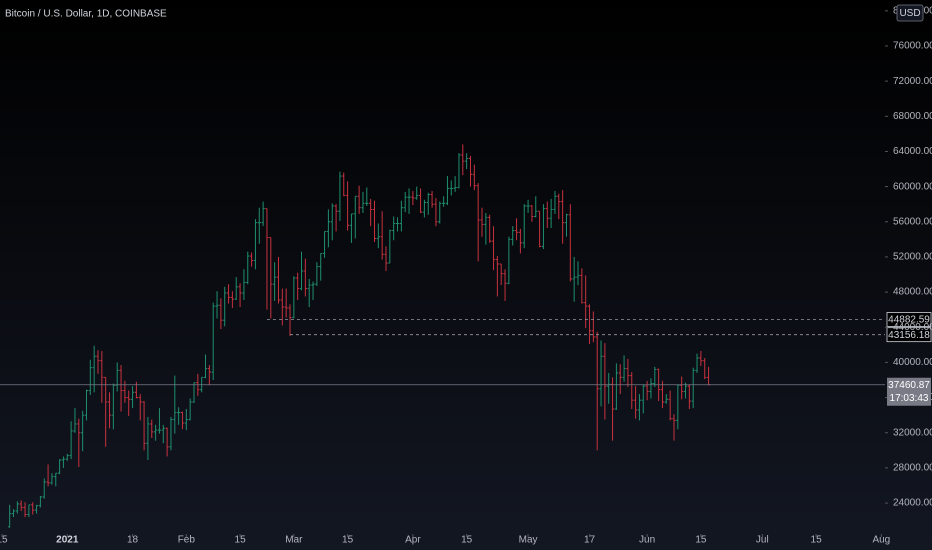 The width and height of the screenshot is (932, 550). I want to click on chart-title: Bitcoin / U.S. Dollar, 1D, COINBASE, so click(86, 14).